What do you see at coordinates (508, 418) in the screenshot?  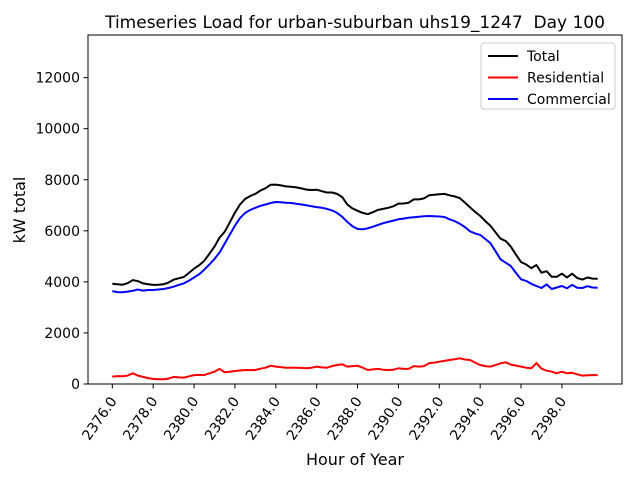 I see `x-tick-label: 2396.0` at bounding box center [508, 418].